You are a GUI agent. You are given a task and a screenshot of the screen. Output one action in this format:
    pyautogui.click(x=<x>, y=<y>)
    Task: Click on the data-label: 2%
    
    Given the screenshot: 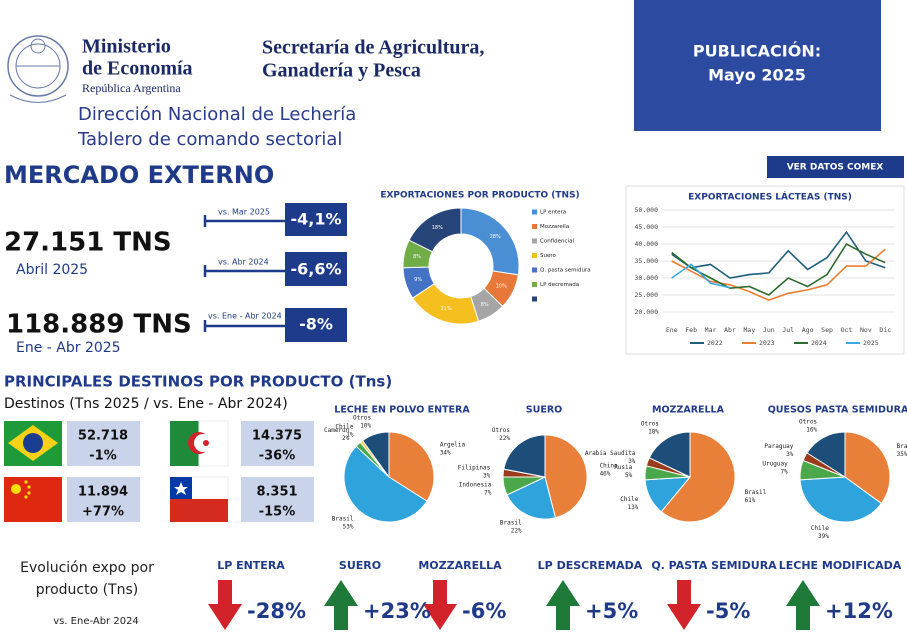 What is the action you would take?
    pyautogui.click(x=346, y=438)
    